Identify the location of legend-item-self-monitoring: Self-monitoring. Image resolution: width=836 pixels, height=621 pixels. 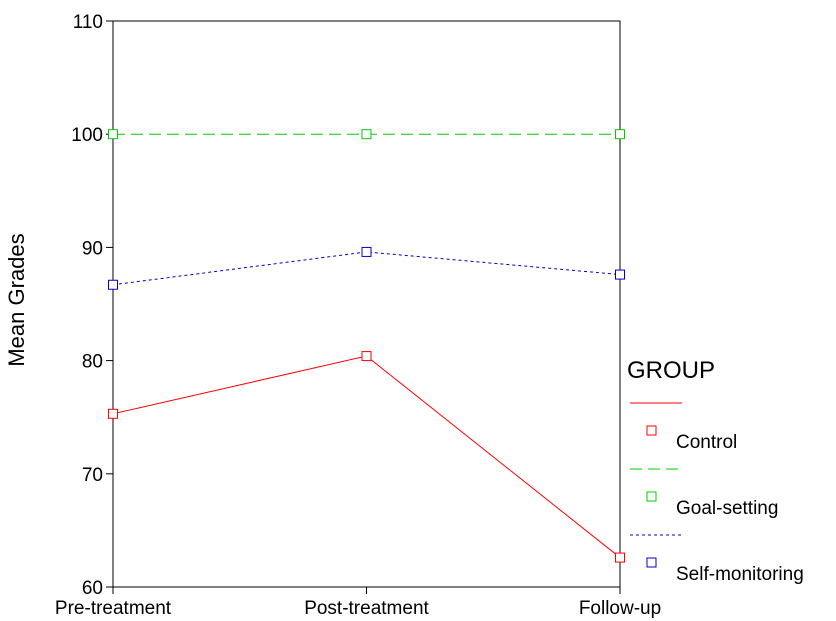
(717, 559).